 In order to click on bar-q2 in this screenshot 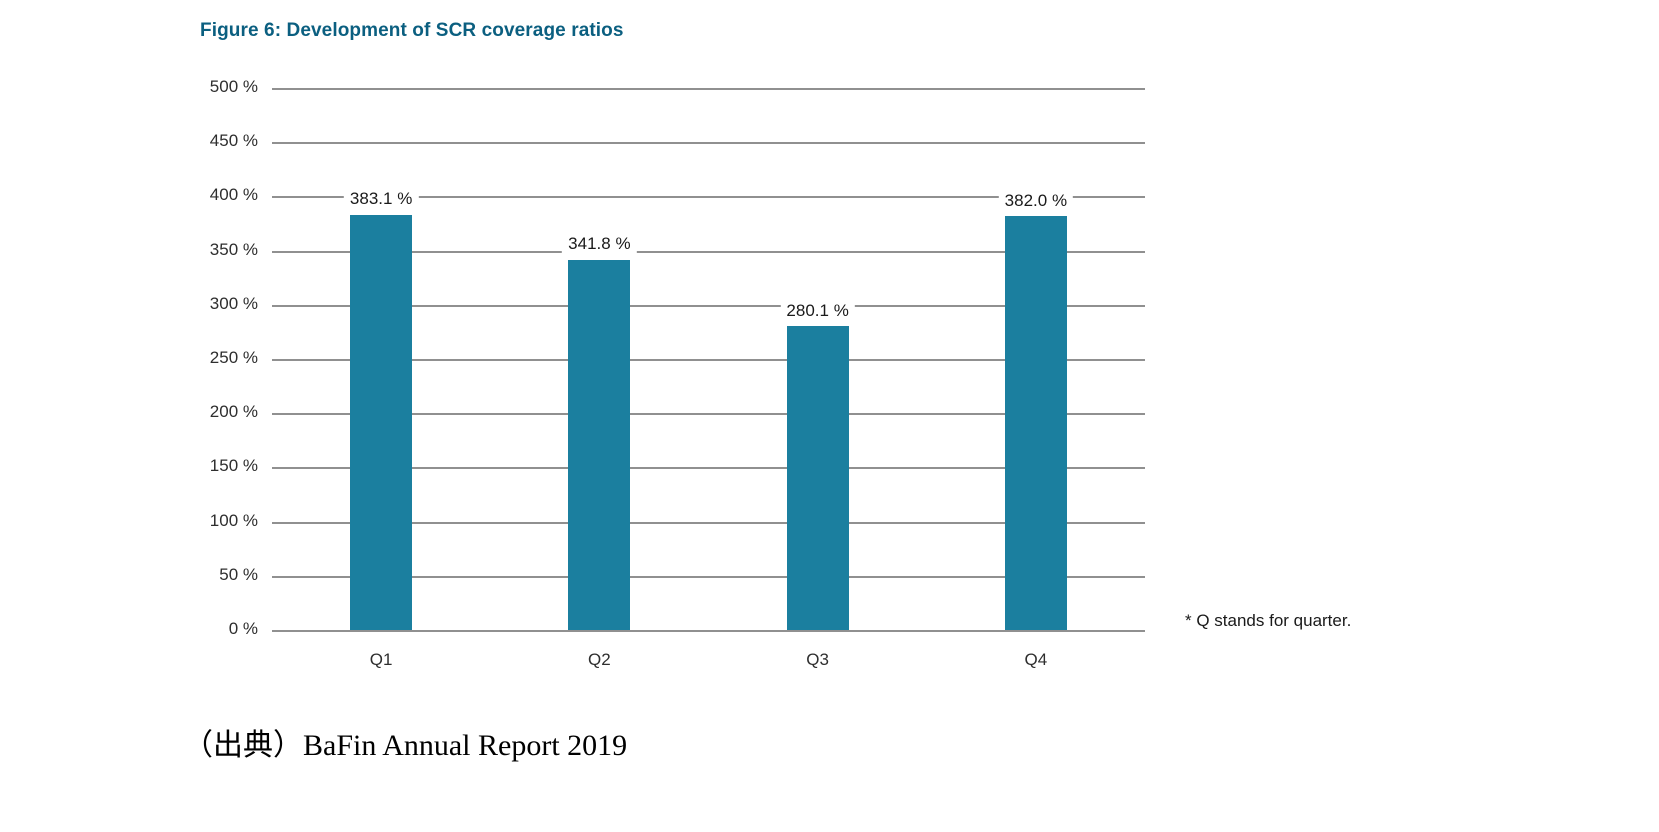, I will do `click(599, 444)`.